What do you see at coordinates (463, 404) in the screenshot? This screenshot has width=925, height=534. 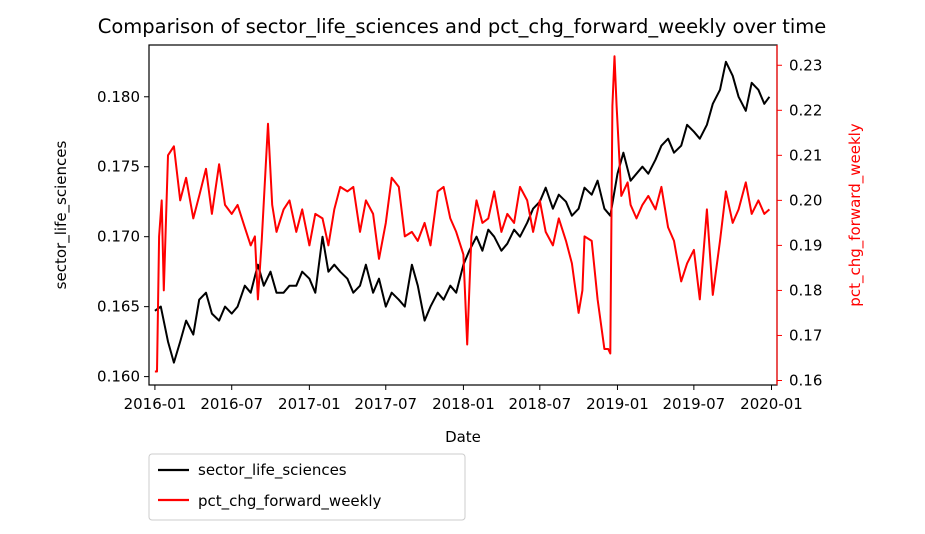 I see `x-tick-label: 2018-01` at bounding box center [463, 404].